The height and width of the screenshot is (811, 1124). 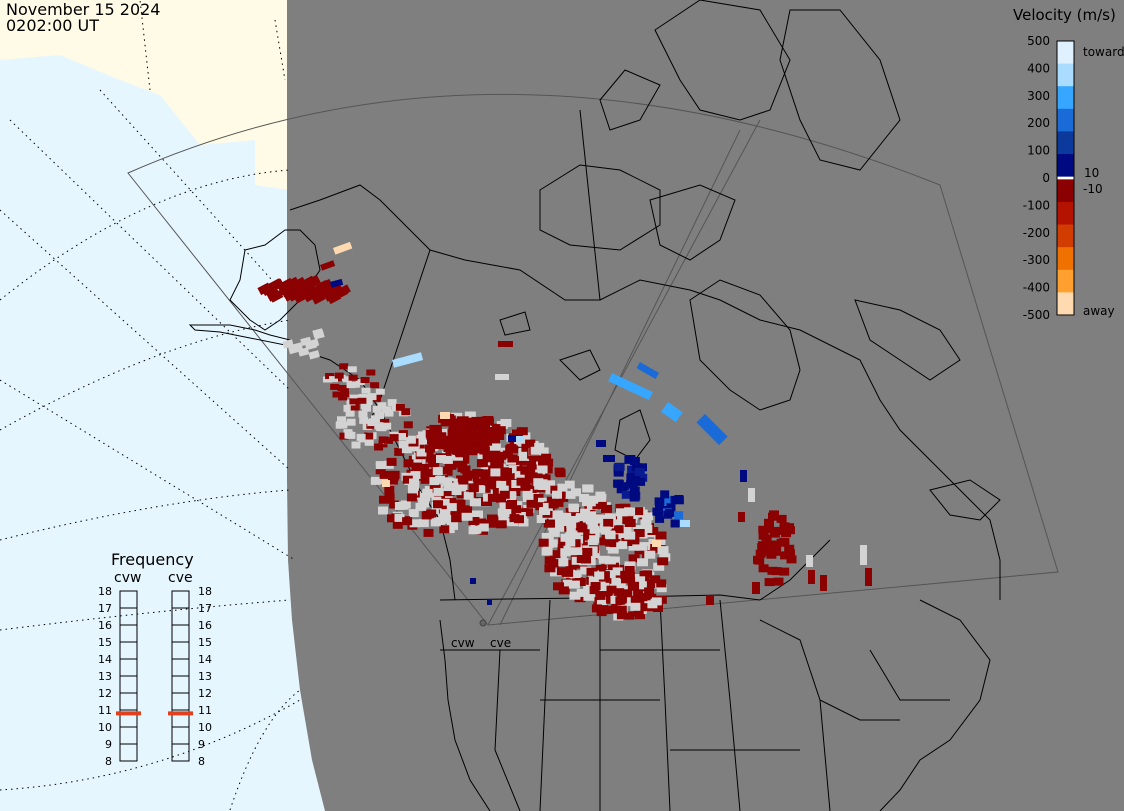 What do you see at coordinates (152, 559) in the screenshot?
I see `frequency-title: Frequency` at bounding box center [152, 559].